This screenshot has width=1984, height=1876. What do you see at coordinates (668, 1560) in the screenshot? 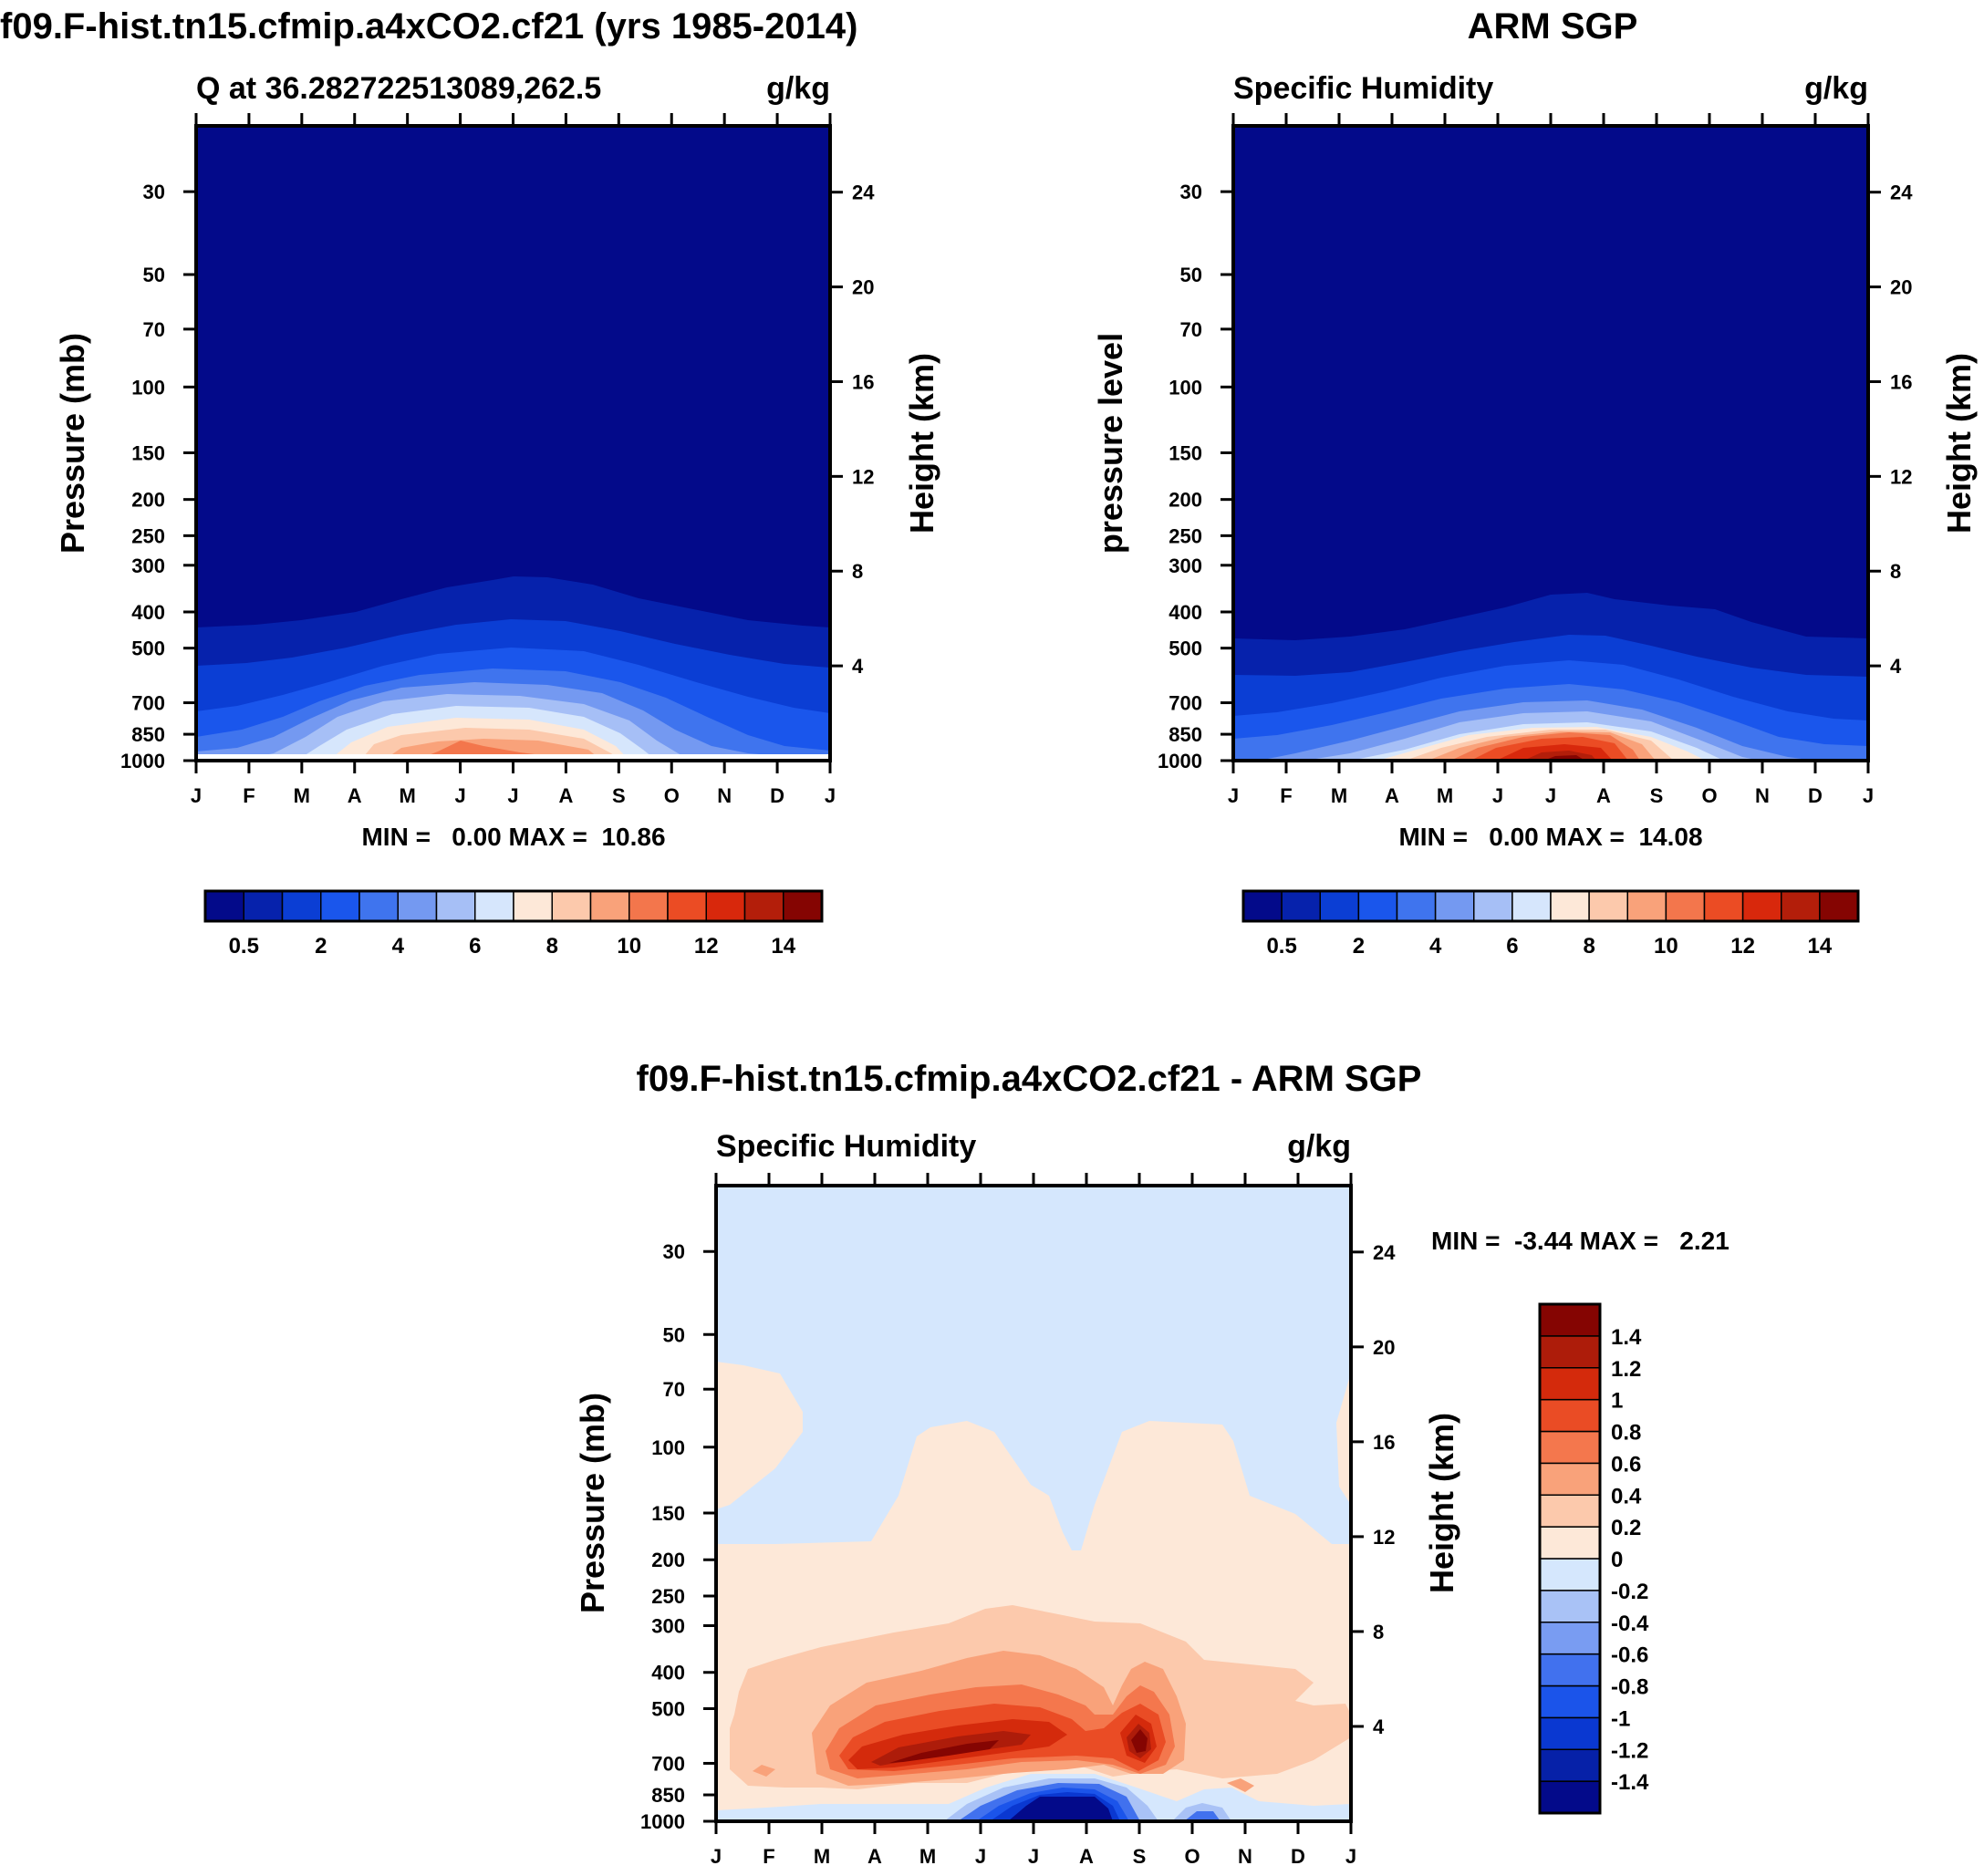
I see `y-tick-label: 200` at bounding box center [668, 1560].